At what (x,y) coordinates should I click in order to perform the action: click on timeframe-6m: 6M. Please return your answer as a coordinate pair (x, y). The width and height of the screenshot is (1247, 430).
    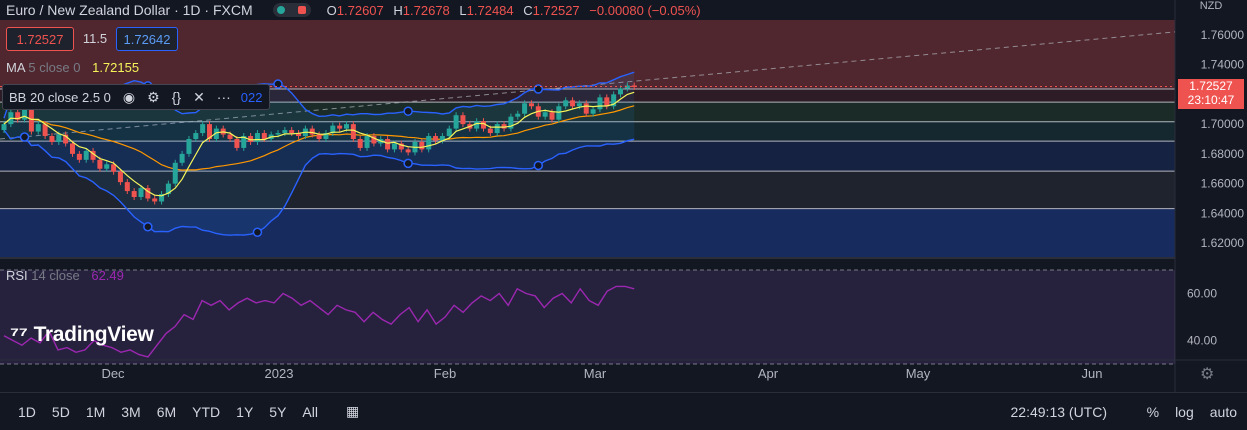
    Looking at the image, I should click on (166, 411).